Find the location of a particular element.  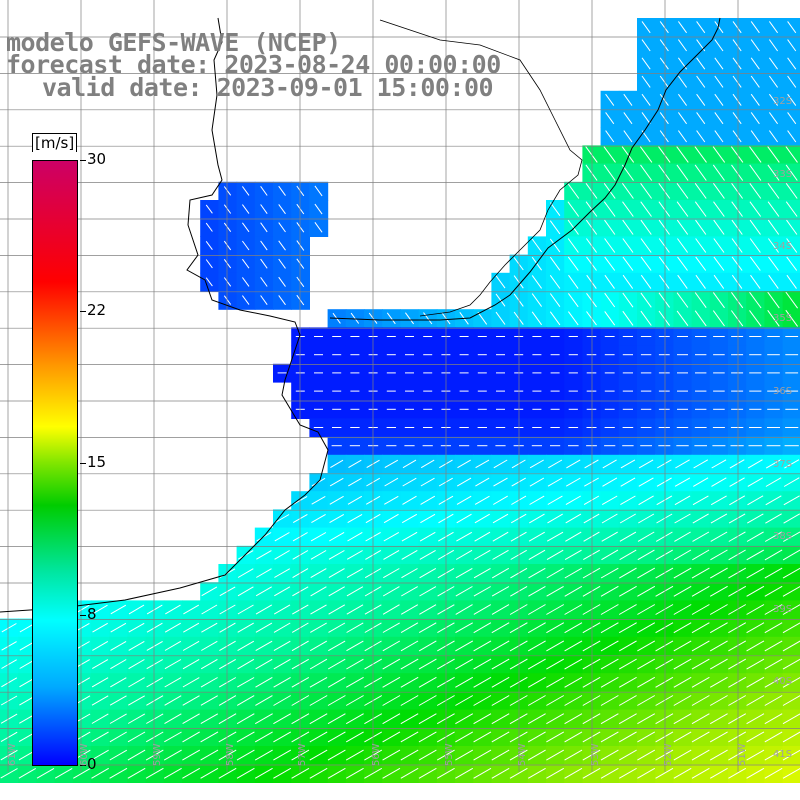

lon-label: 51W is located at coordinates (742, 754).